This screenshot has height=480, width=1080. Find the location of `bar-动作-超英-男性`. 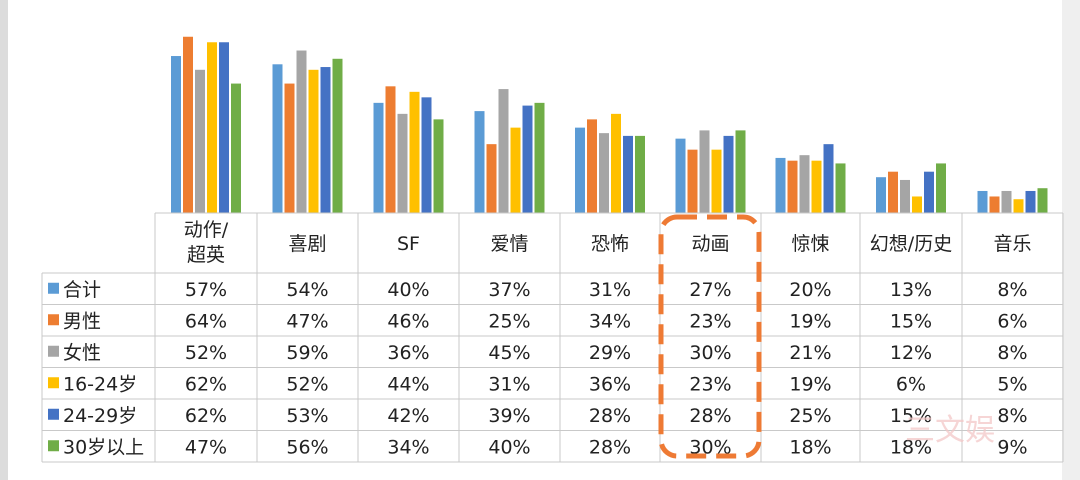

bar-动作-超英-男性 is located at coordinates (188, 124).